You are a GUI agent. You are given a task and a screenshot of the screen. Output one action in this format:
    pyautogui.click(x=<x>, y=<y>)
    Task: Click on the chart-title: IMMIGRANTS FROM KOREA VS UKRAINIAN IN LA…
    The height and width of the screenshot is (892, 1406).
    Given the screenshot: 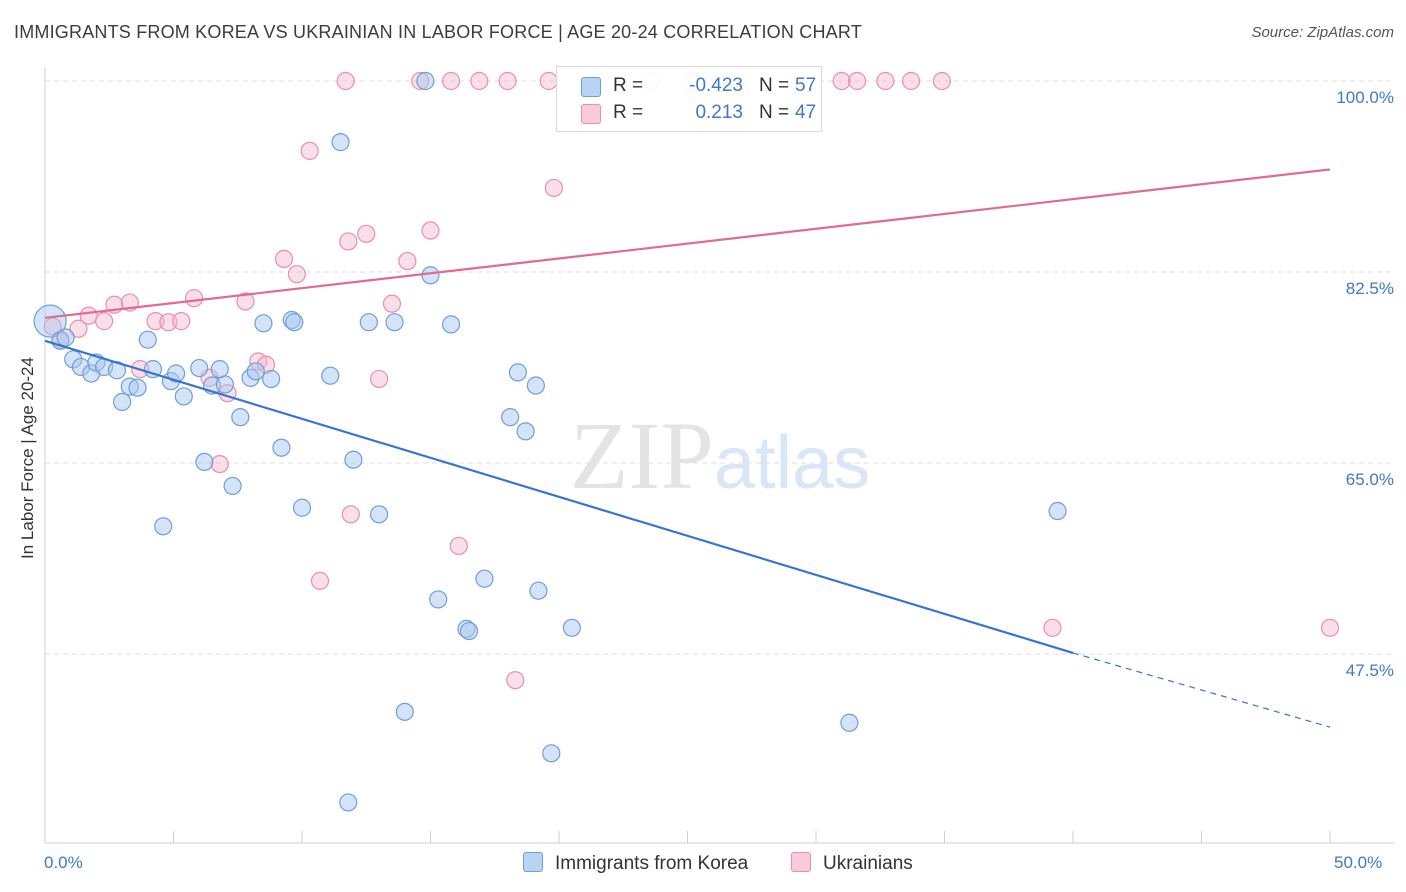 What is the action you would take?
    pyautogui.click(x=438, y=32)
    